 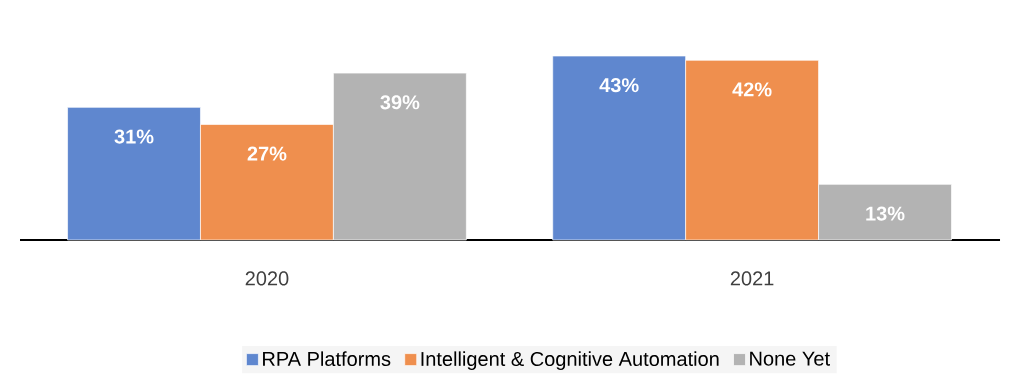 I want to click on legend-label: Intelligent & Cognitive Automation, so click(x=570, y=360).